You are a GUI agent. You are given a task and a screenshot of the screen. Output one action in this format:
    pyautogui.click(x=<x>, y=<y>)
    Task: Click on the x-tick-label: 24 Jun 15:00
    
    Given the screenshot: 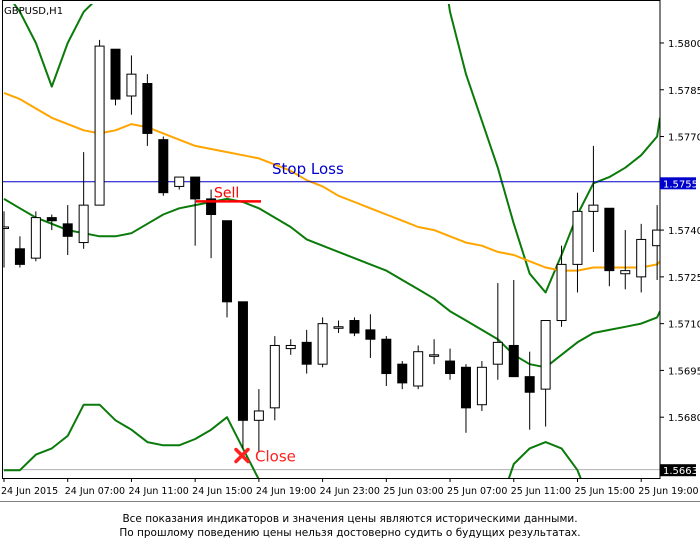 What is the action you would take?
    pyautogui.click(x=222, y=491)
    